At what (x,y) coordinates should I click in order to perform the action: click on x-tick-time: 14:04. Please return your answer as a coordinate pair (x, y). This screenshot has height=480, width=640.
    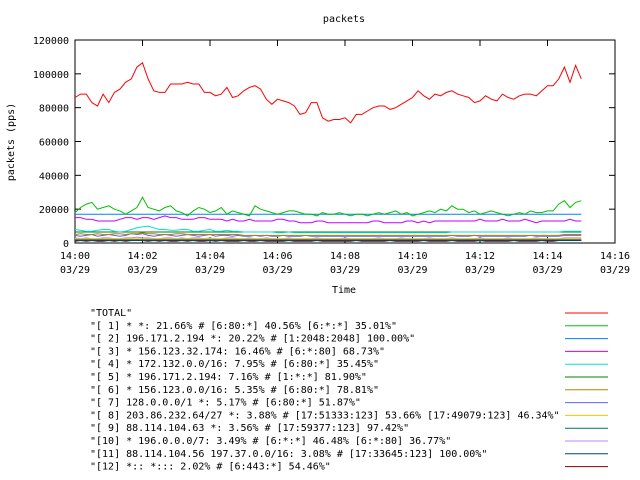
    Looking at the image, I should click on (210, 256).